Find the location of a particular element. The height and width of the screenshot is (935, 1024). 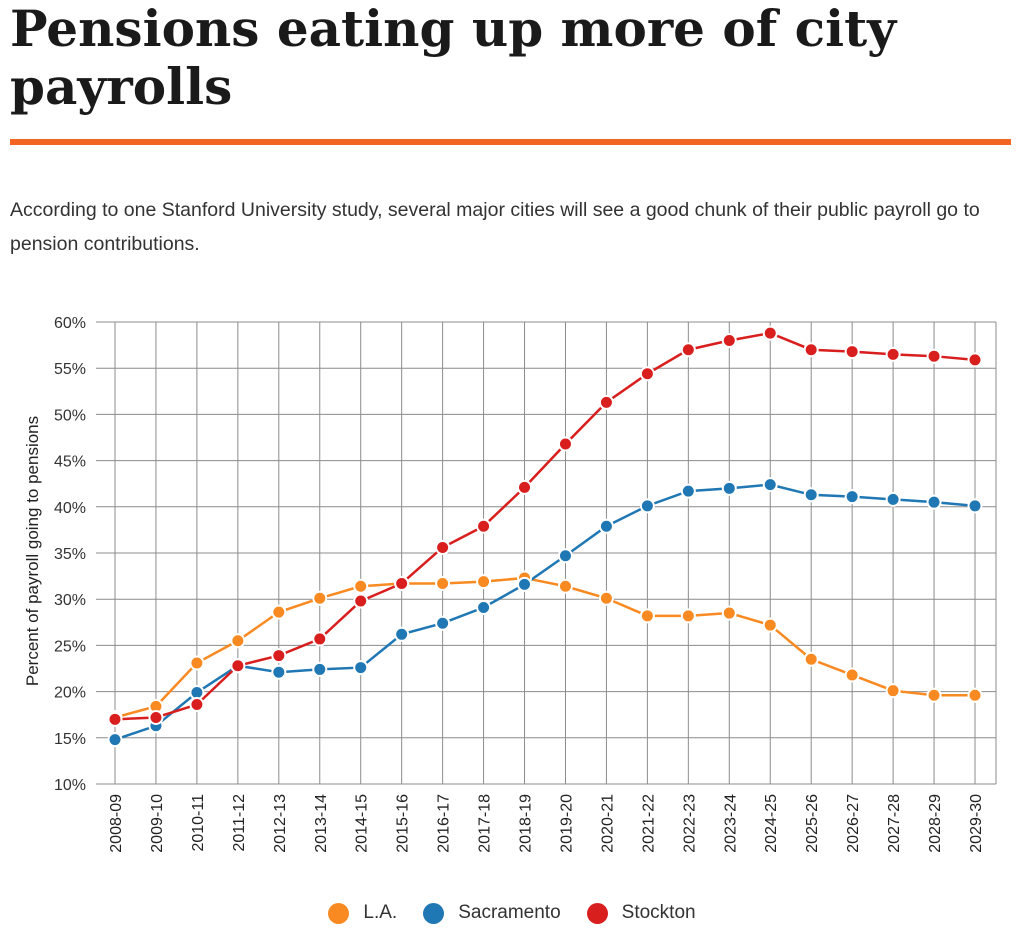

y-tick-label: 15% is located at coordinates (70, 739).